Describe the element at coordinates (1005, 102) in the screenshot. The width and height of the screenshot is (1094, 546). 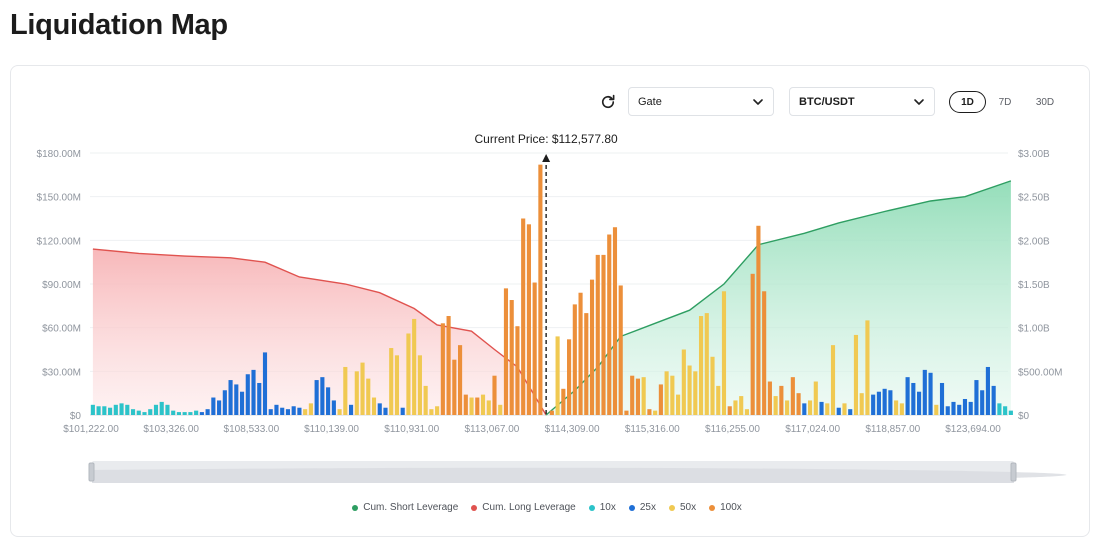
I see `range-7d-button: 7D` at that location.